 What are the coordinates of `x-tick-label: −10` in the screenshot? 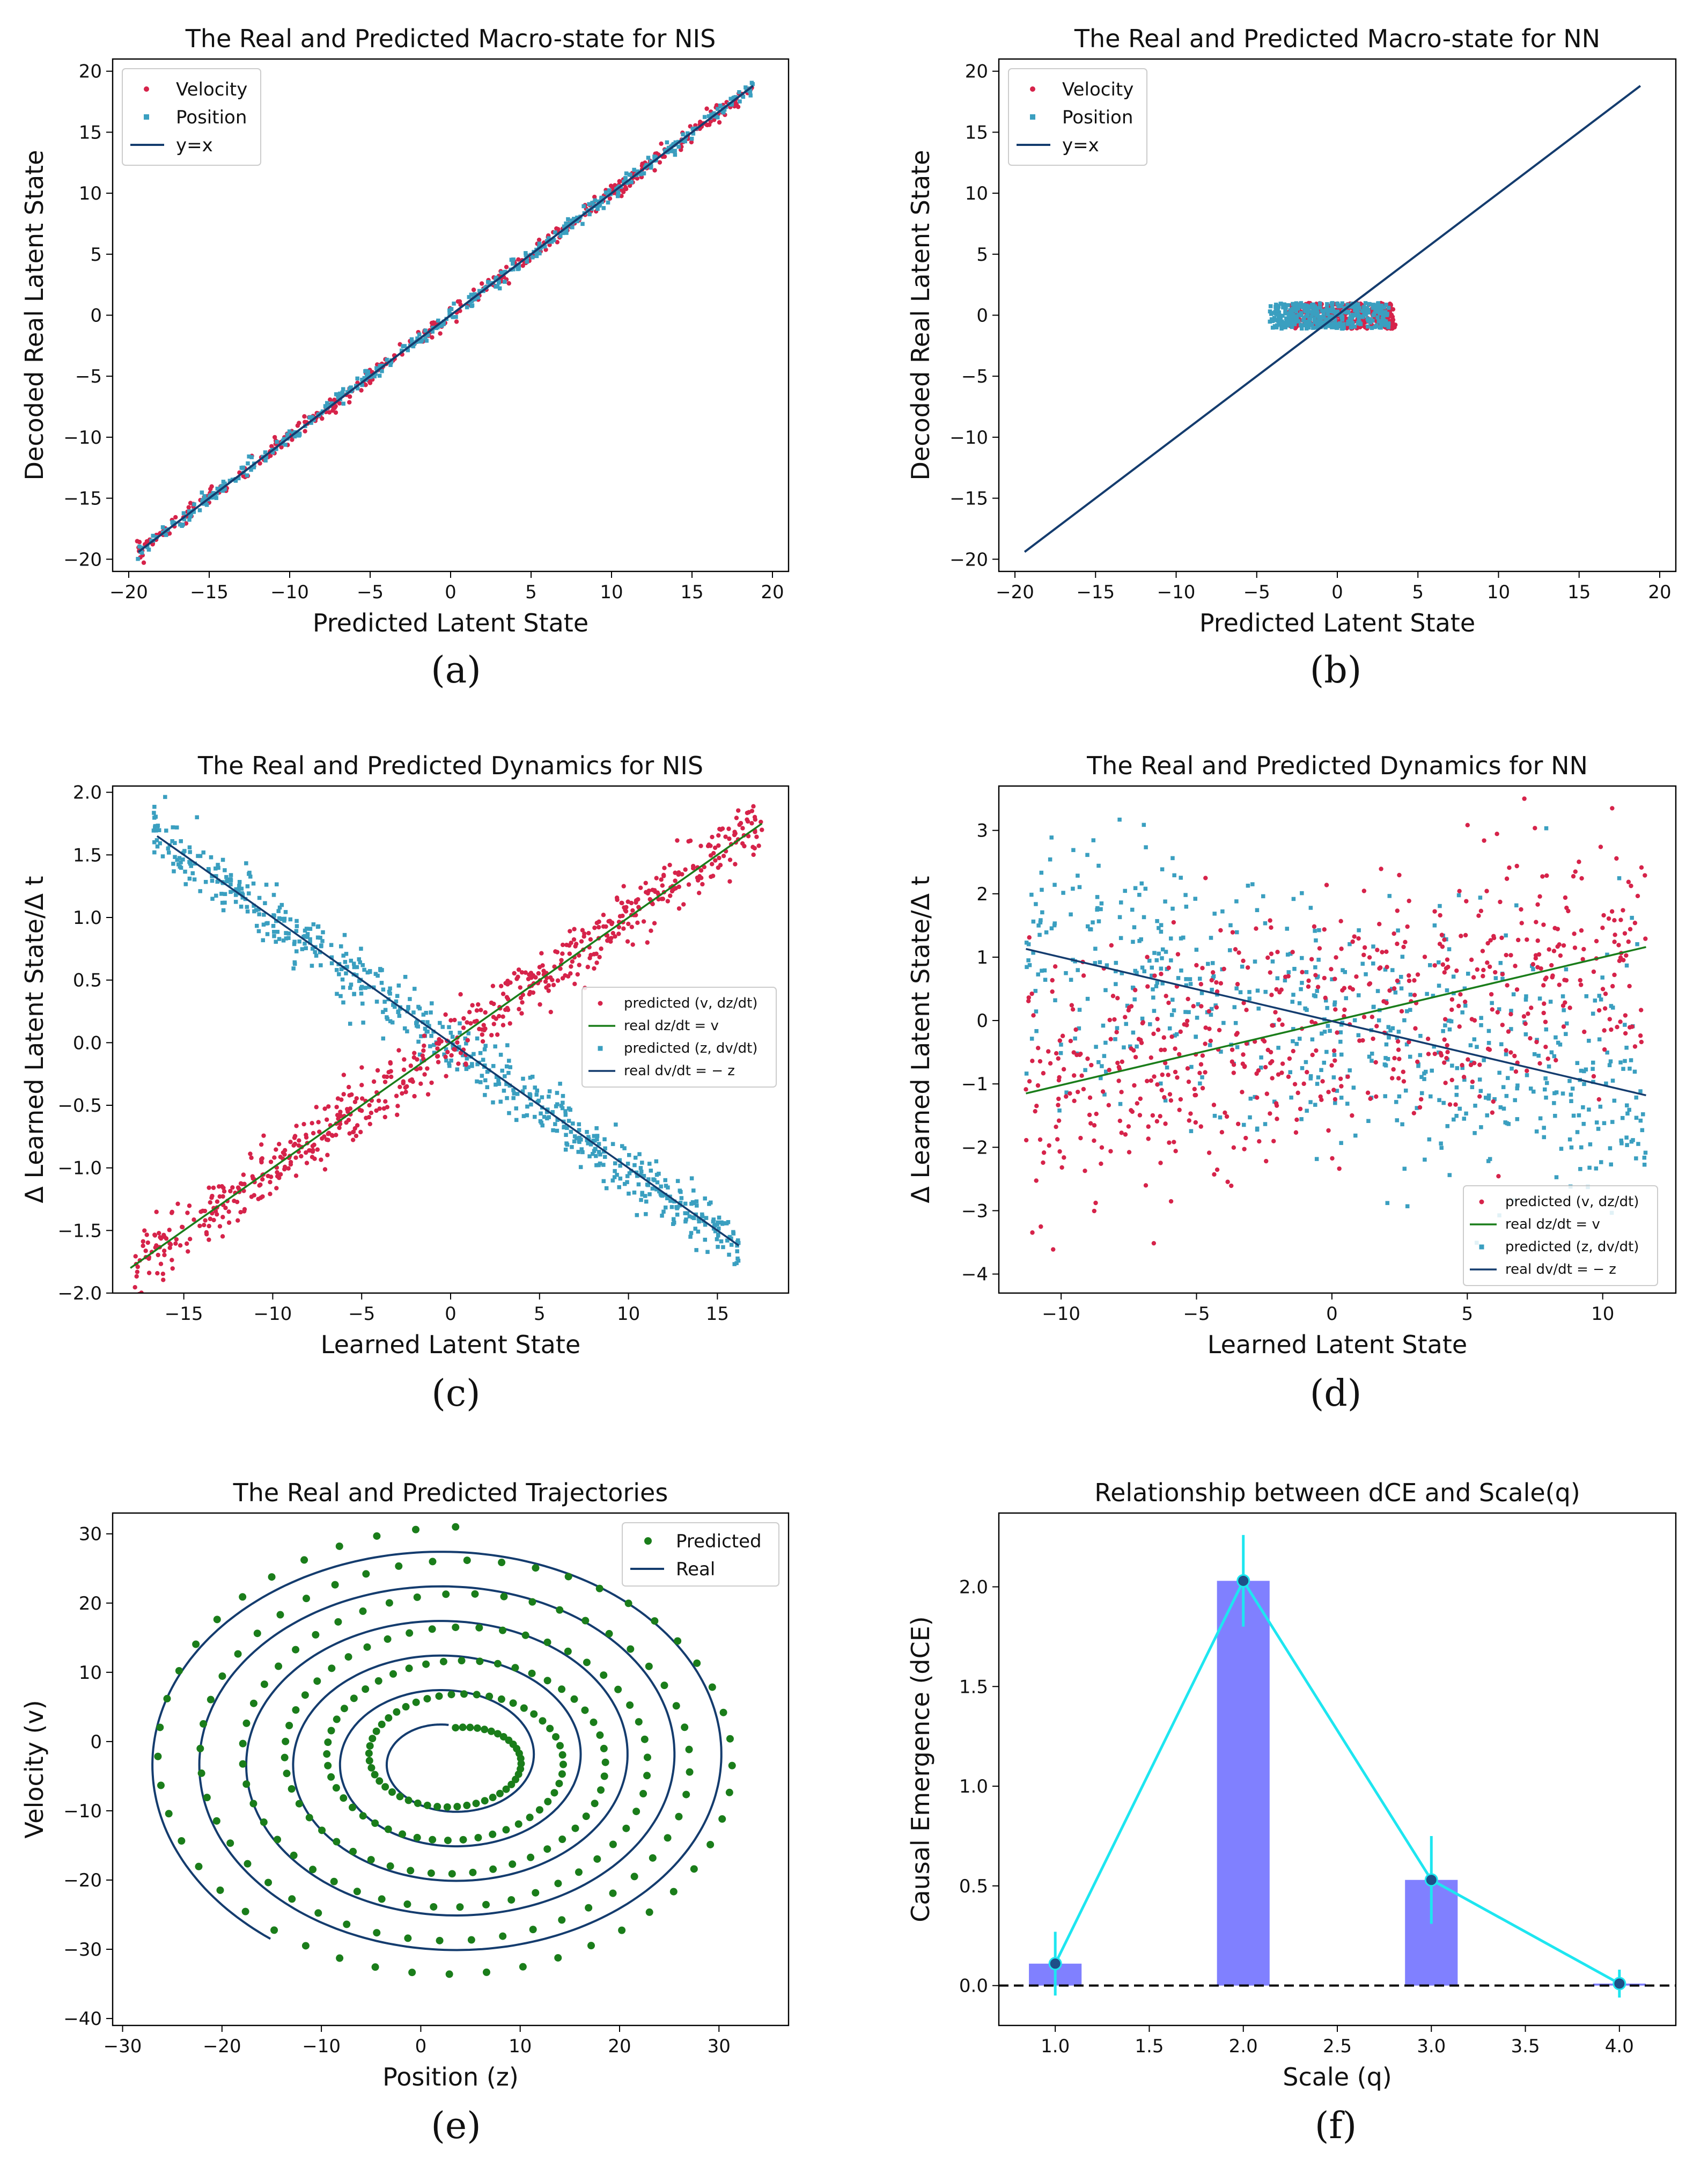 It's located at (289, 592).